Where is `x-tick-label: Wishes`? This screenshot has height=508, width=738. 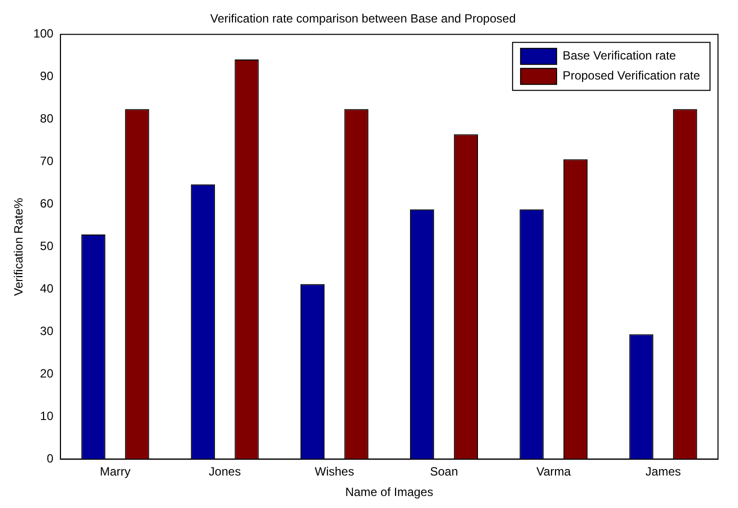
x-tick-label: Wishes is located at coordinates (334, 471).